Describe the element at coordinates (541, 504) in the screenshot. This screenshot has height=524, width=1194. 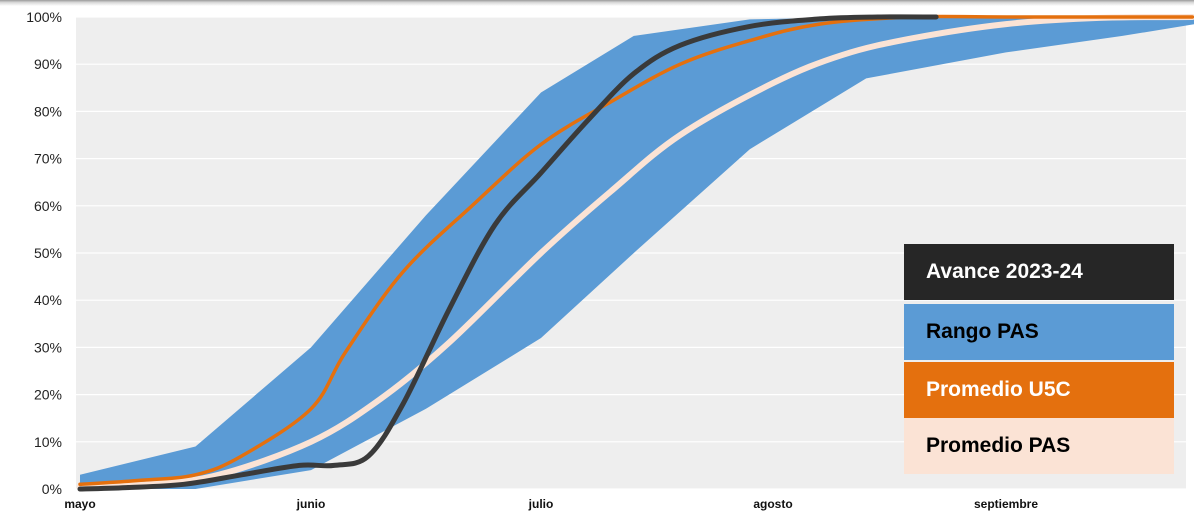
I see `x-tick-label: julio` at that location.